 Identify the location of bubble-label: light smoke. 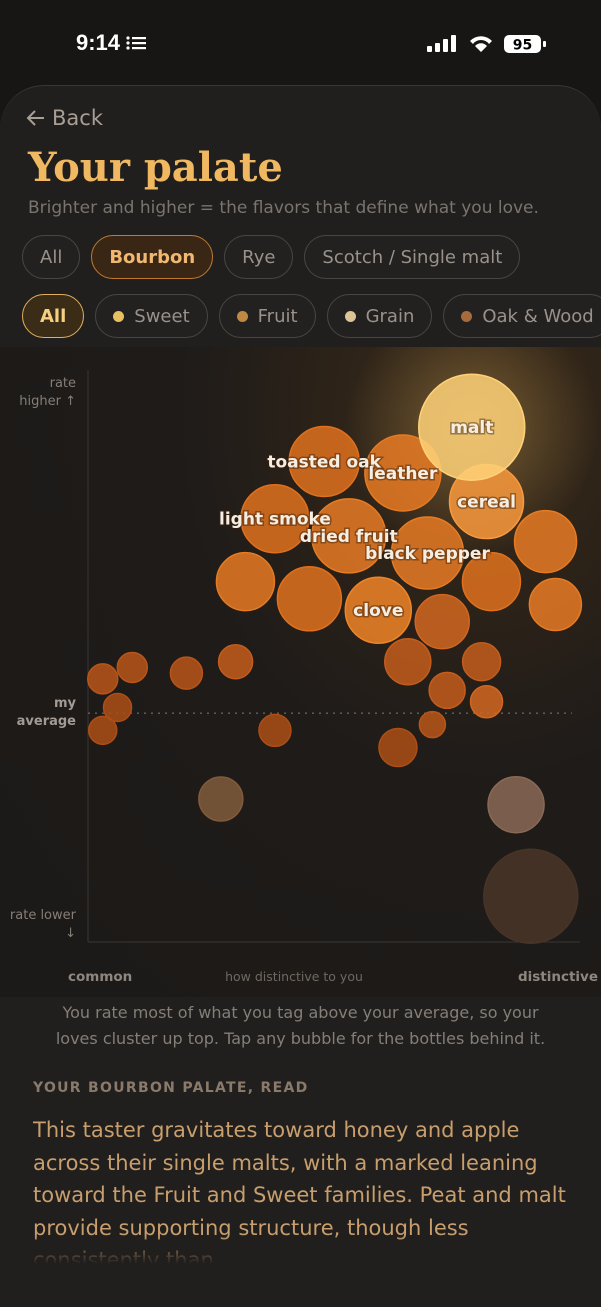
(275, 520).